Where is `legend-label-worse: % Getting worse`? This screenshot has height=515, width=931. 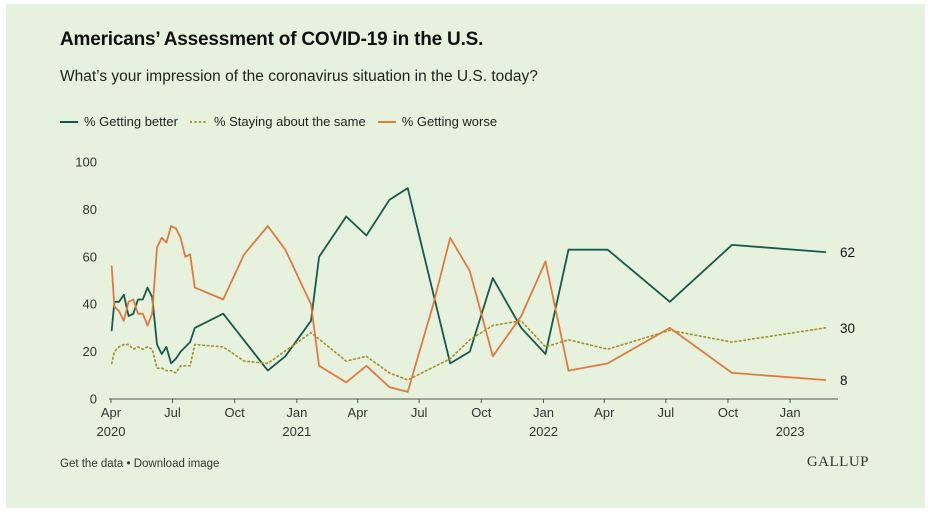 legend-label-worse: % Getting worse is located at coordinates (449, 121).